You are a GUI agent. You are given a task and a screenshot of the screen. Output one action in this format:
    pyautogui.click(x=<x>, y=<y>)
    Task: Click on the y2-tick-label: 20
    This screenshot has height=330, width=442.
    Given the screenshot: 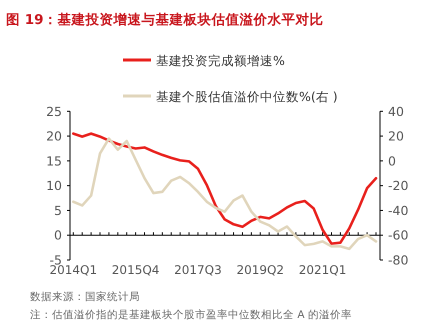 What is the action you would take?
    pyautogui.click(x=396, y=136)
    